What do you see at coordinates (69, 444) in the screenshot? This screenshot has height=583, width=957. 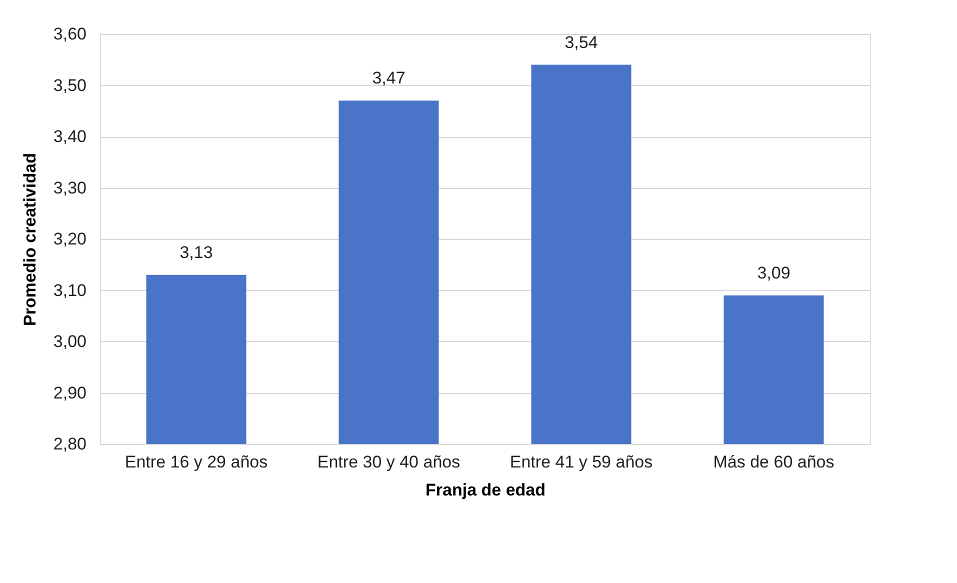 I see `y-tick-label: 2,80` at bounding box center [69, 444].